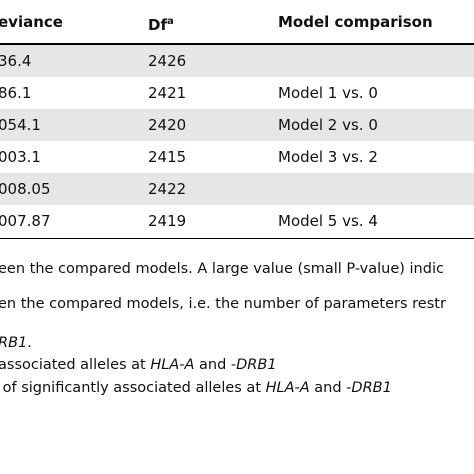 The height and width of the screenshot is (474, 474). I want to click on table-cell: 054.1, so click(20, 125).